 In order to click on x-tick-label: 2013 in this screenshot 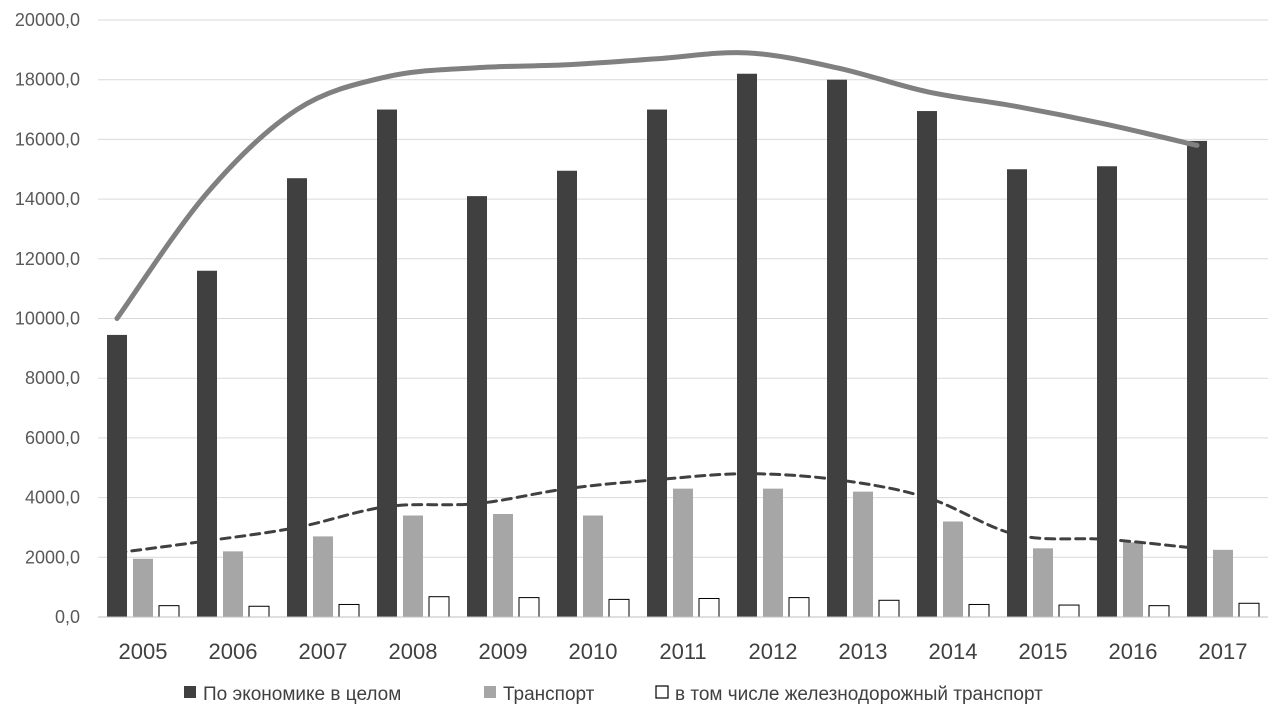, I will do `click(863, 651)`.